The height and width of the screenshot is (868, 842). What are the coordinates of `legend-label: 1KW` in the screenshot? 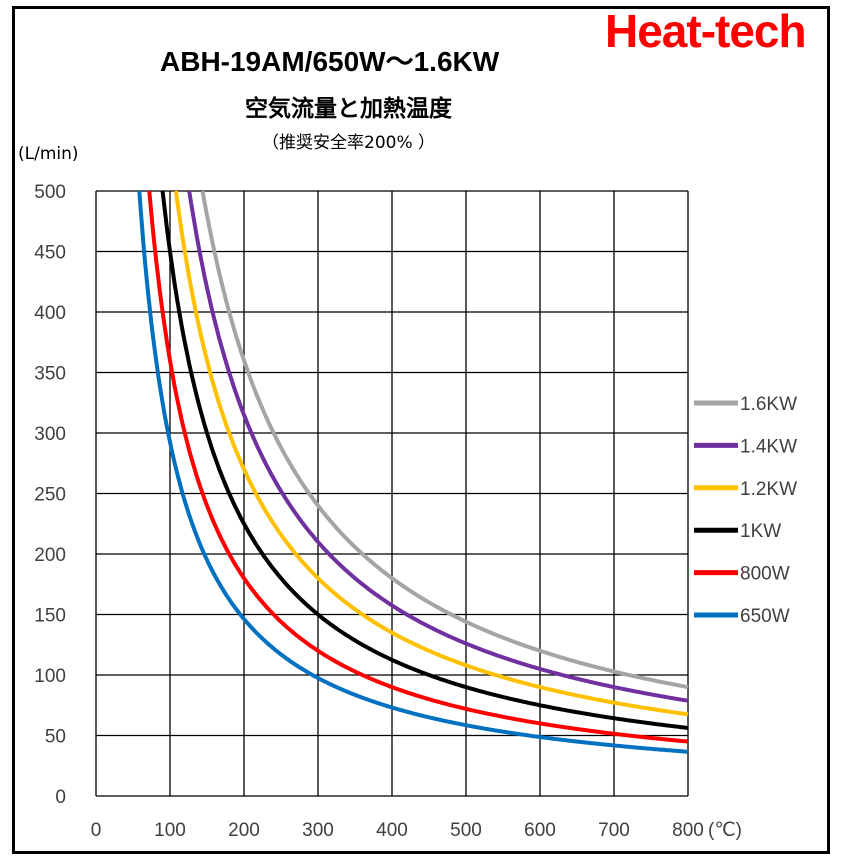 It's located at (760, 531).